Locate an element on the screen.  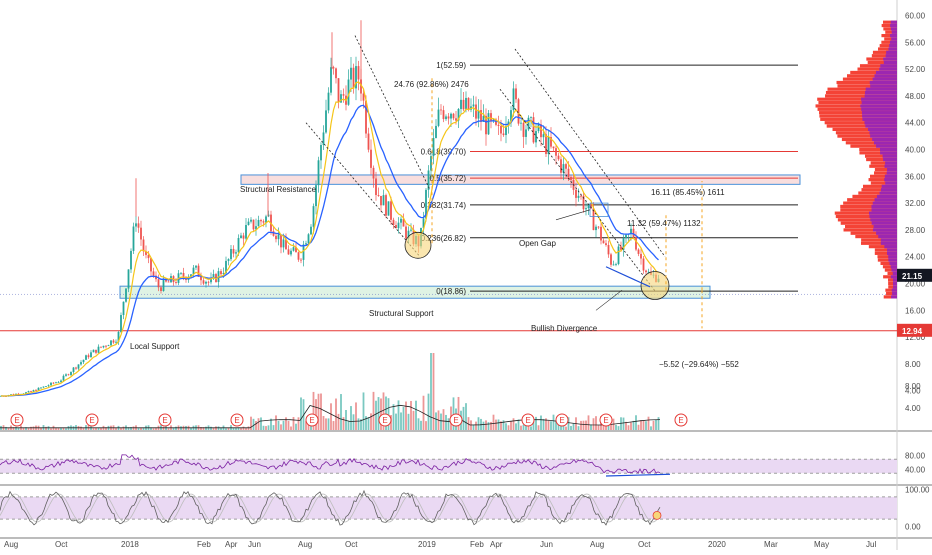
time-tick-label: May is located at coordinates (821, 544).